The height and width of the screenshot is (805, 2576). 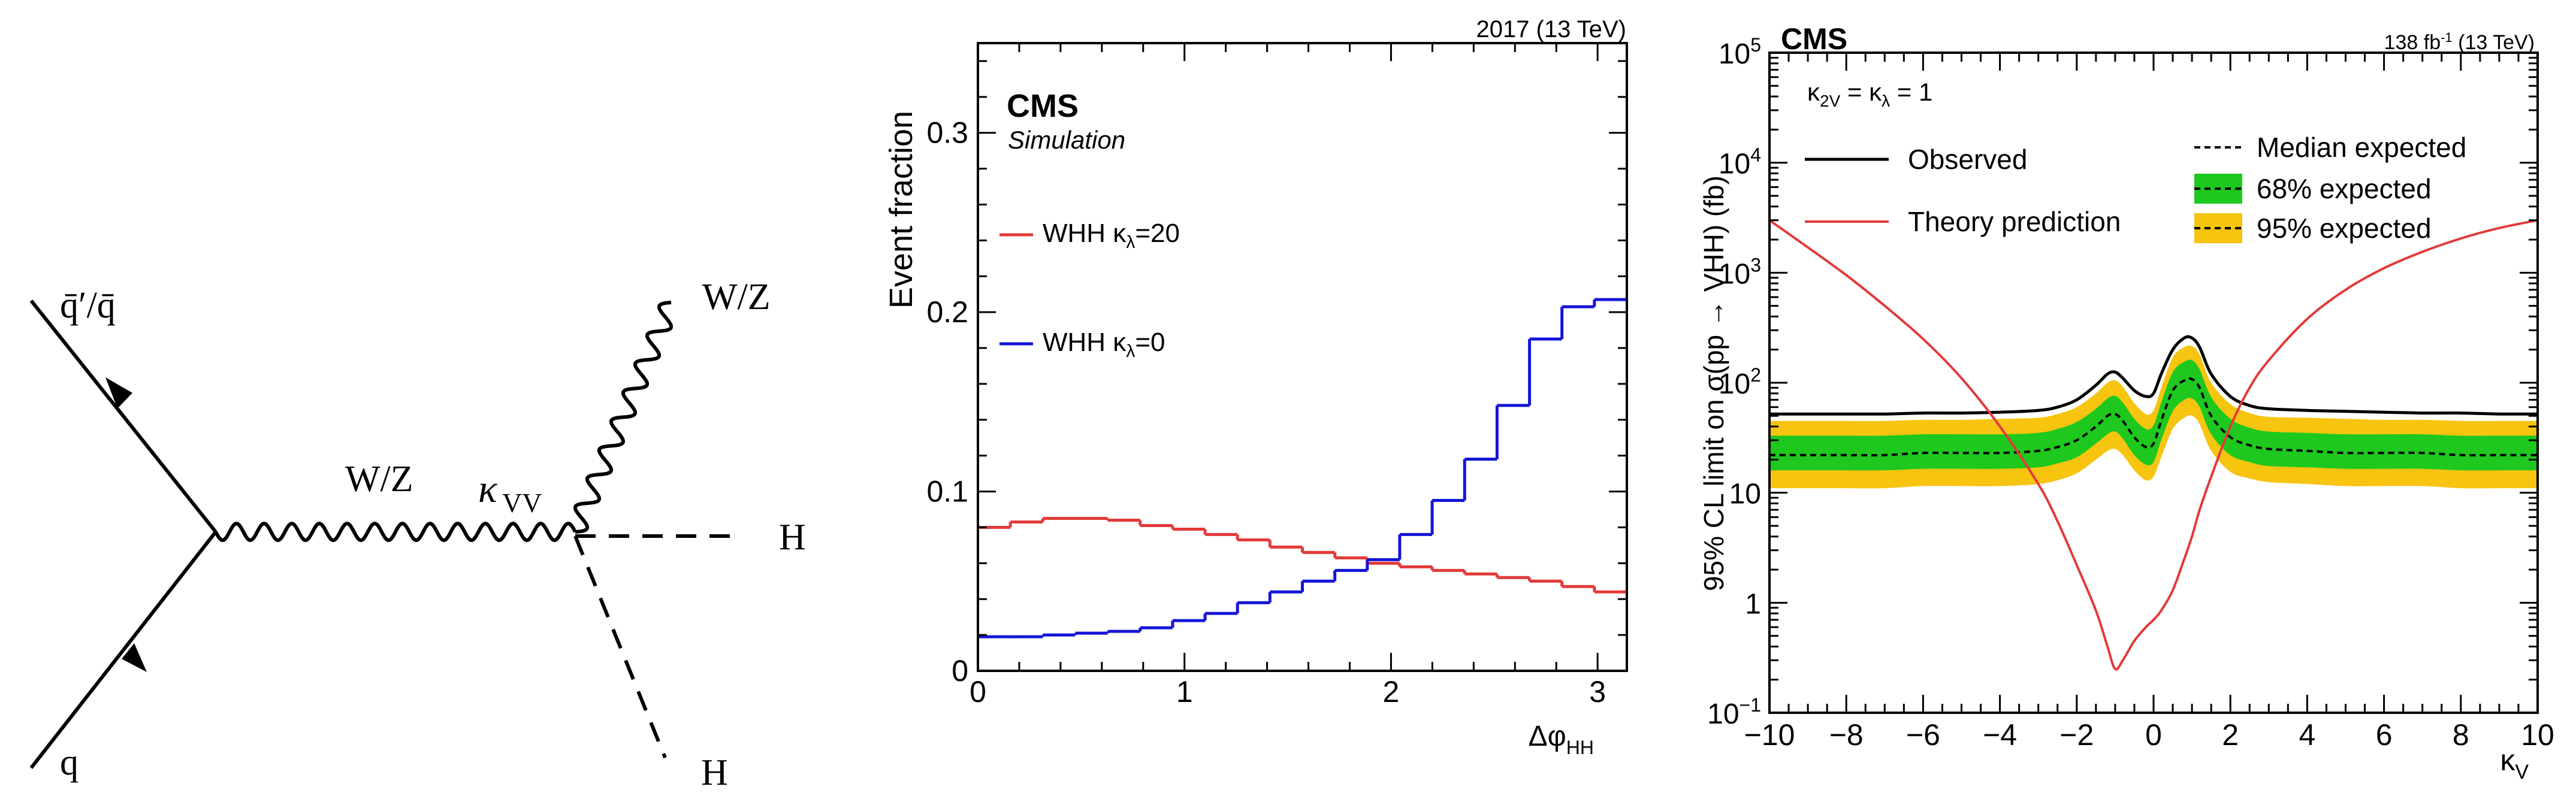 What do you see at coordinates (2077, 735) in the screenshot?
I see `x-tick-label: −2` at bounding box center [2077, 735].